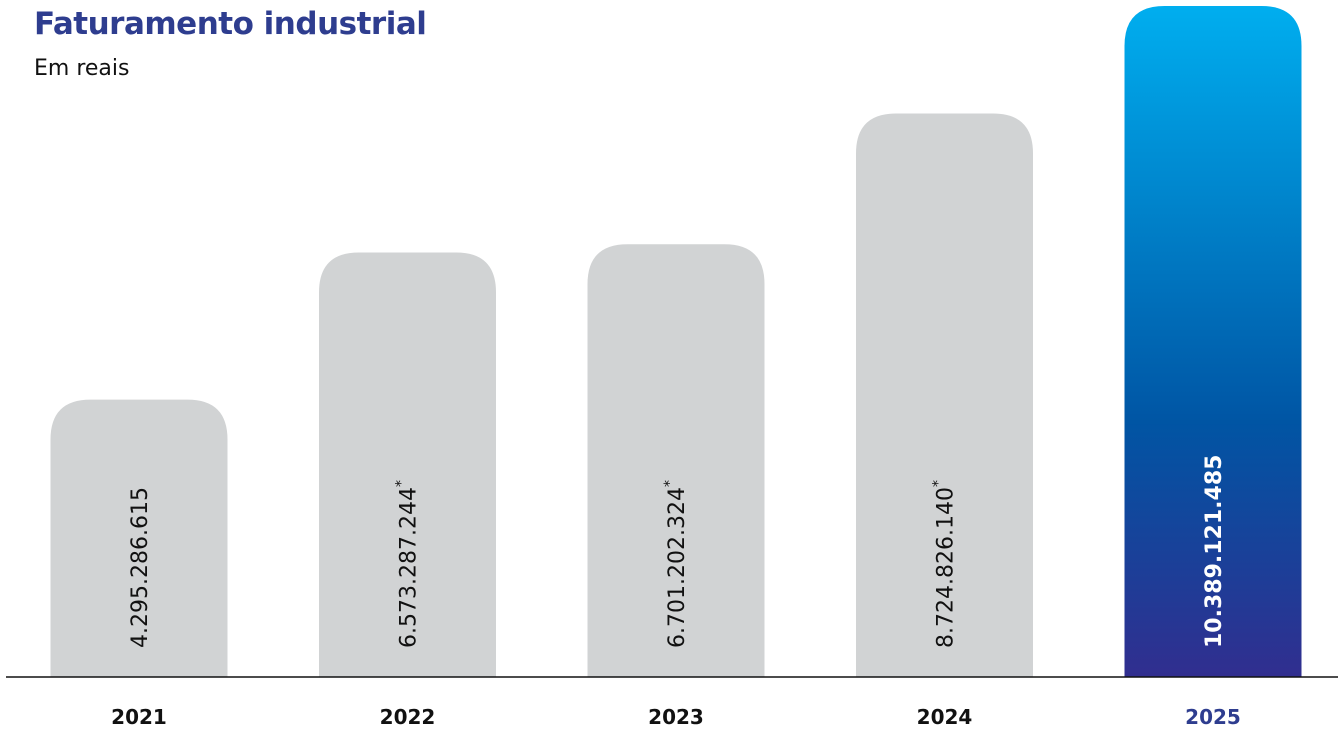 The width and height of the screenshot is (1344, 730). Describe the element at coordinates (1214, 551) in the screenshot. I see `bar-value-label-2025: 10.389.121.485` at that location.